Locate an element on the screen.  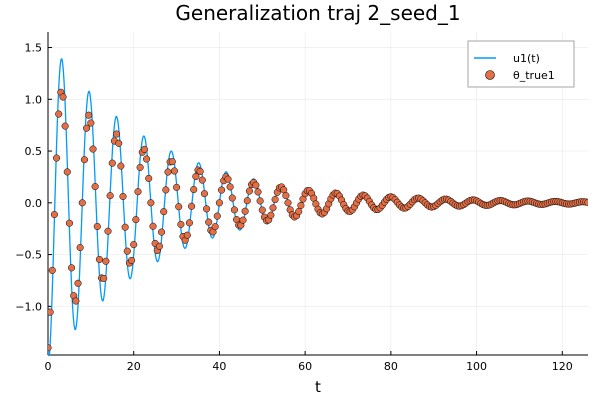
x-ticks: 0 20 40 60 80 100 120 is located at coordinates (309, 362).